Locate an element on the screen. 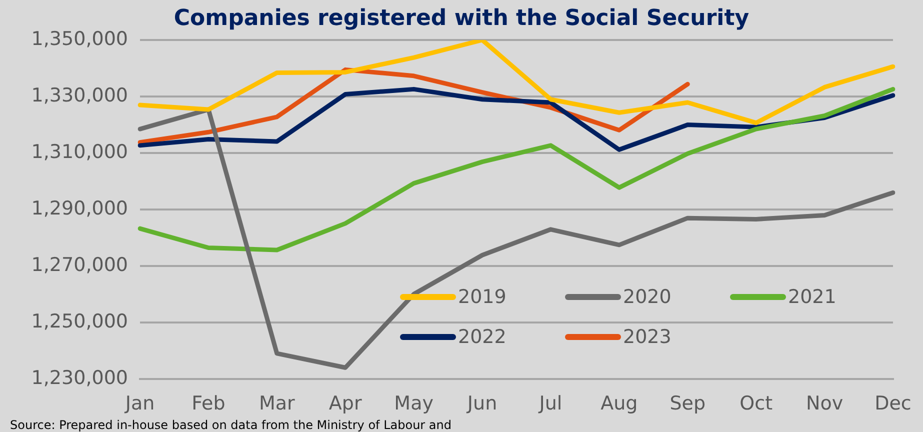 This screenshot has width=923, height=432. x-tick-label: Sep is located at coordinates (688, 403).